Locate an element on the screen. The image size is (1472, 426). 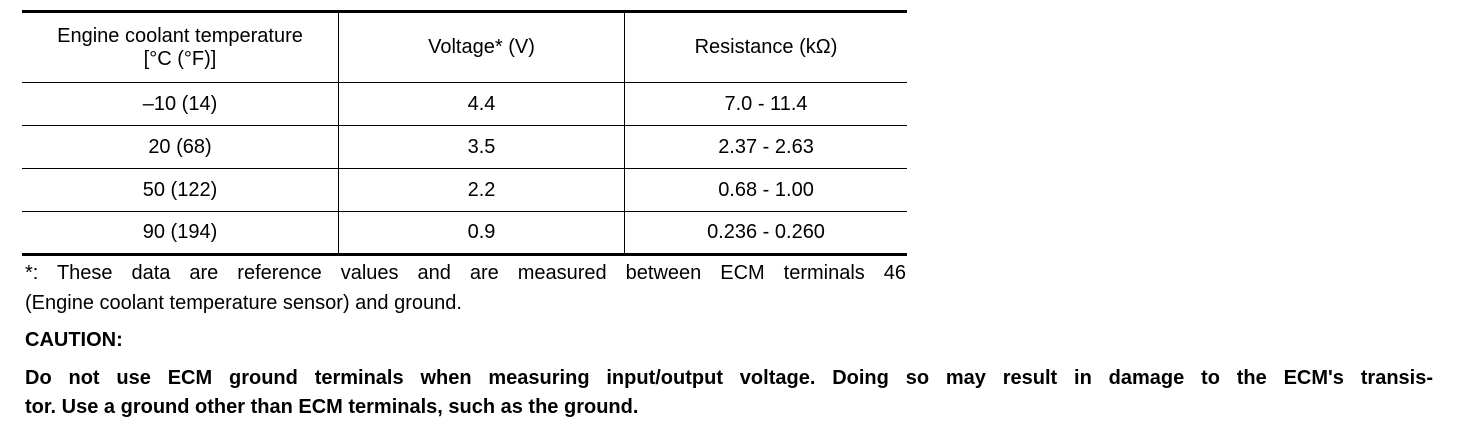
table-cell: 7.0 - 11.4 is located at coordinates (765, 104).